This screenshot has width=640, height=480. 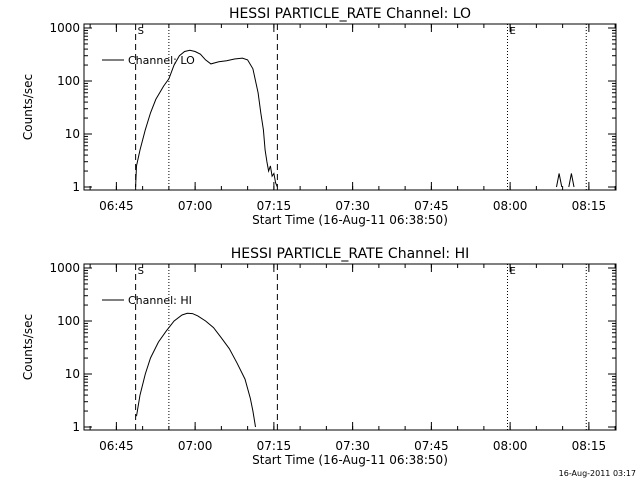 I want to click on chart-title-lo: HESSI PARTICLE_RATE Channel: LO, so click(x=350, y=14).